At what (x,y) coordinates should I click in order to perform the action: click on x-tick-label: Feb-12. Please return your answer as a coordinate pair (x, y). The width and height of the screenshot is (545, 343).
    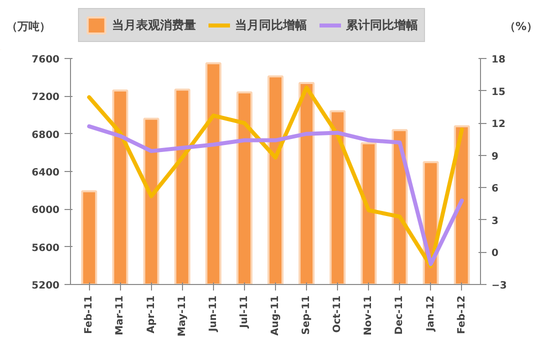
    Looking at the image, I should click on (462, 314).